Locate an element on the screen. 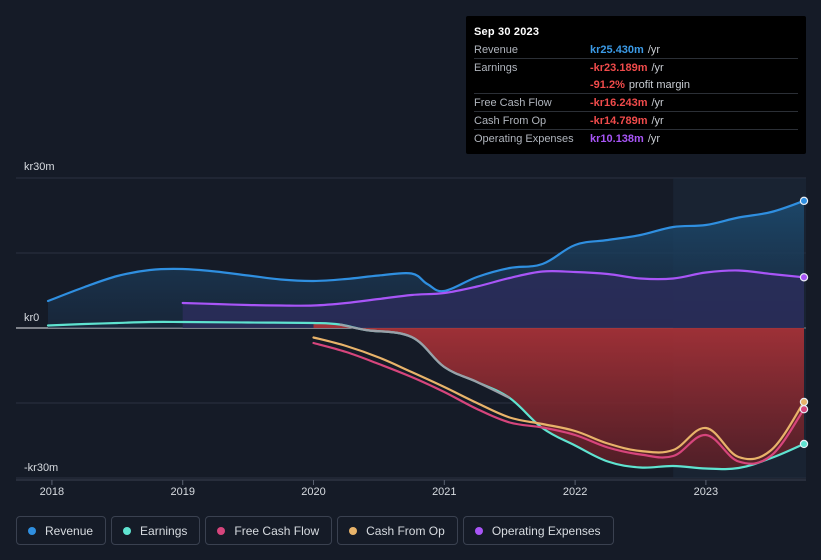 This screenshot has height=560, width=821. free-cash-flow-line is located at coordinates (559, 403).